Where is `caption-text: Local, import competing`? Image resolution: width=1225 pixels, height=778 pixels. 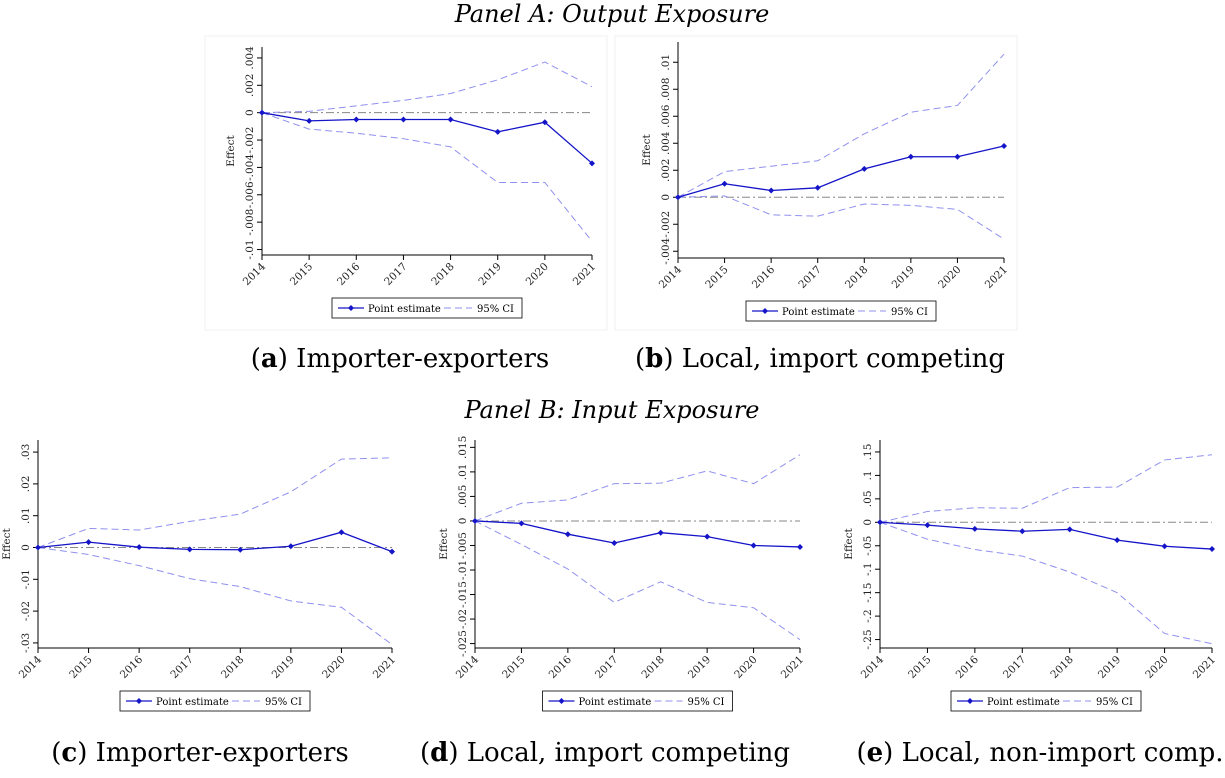
caption-text: Local, import competing is located at coordinates (843, 359).